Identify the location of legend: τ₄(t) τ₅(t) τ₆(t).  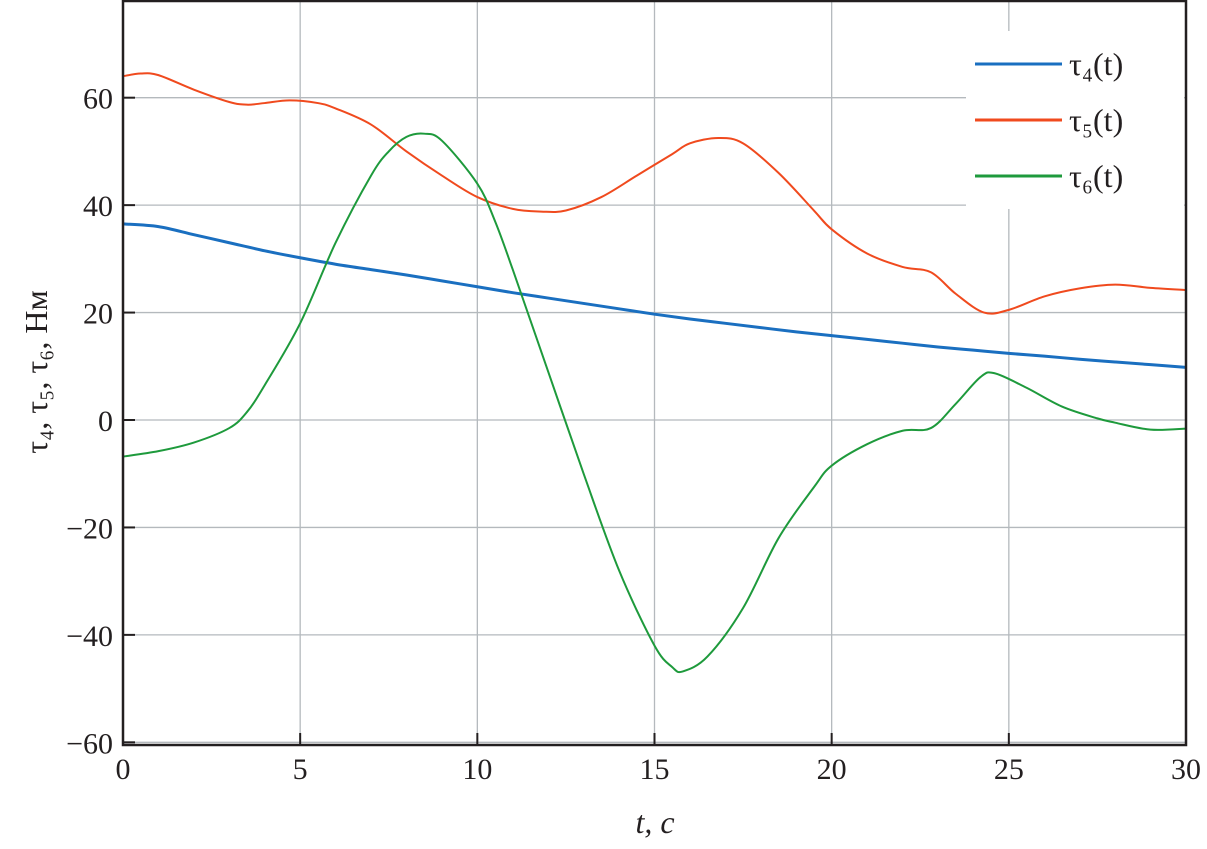
(1075, 120).